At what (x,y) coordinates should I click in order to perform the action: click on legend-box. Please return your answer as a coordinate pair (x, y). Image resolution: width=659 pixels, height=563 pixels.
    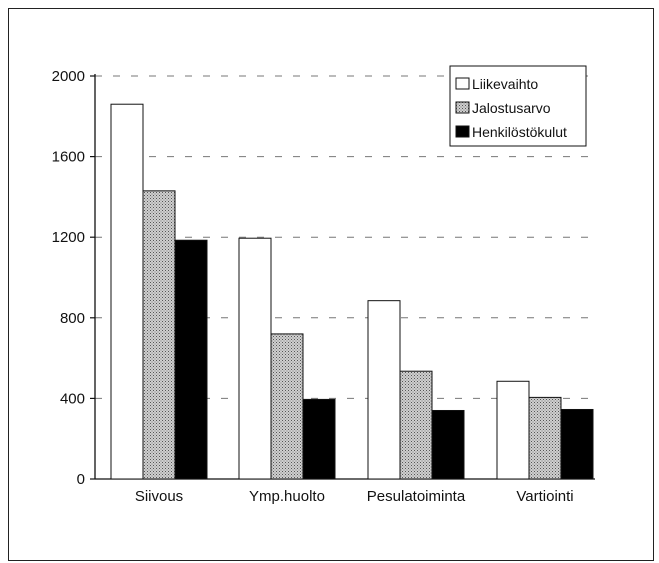
    Looking at the image, I should click on (518, 106).